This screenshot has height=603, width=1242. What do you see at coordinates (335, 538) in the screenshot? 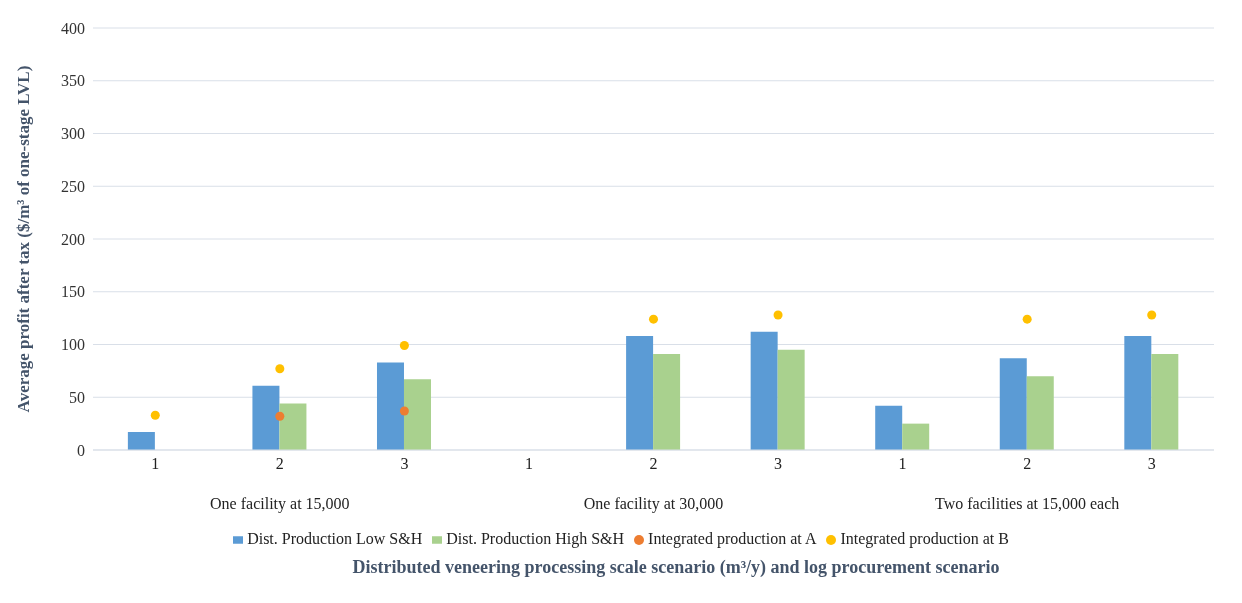
I see `legend-label: Dist. Production Low S&H` at bounding box center [335, 538].